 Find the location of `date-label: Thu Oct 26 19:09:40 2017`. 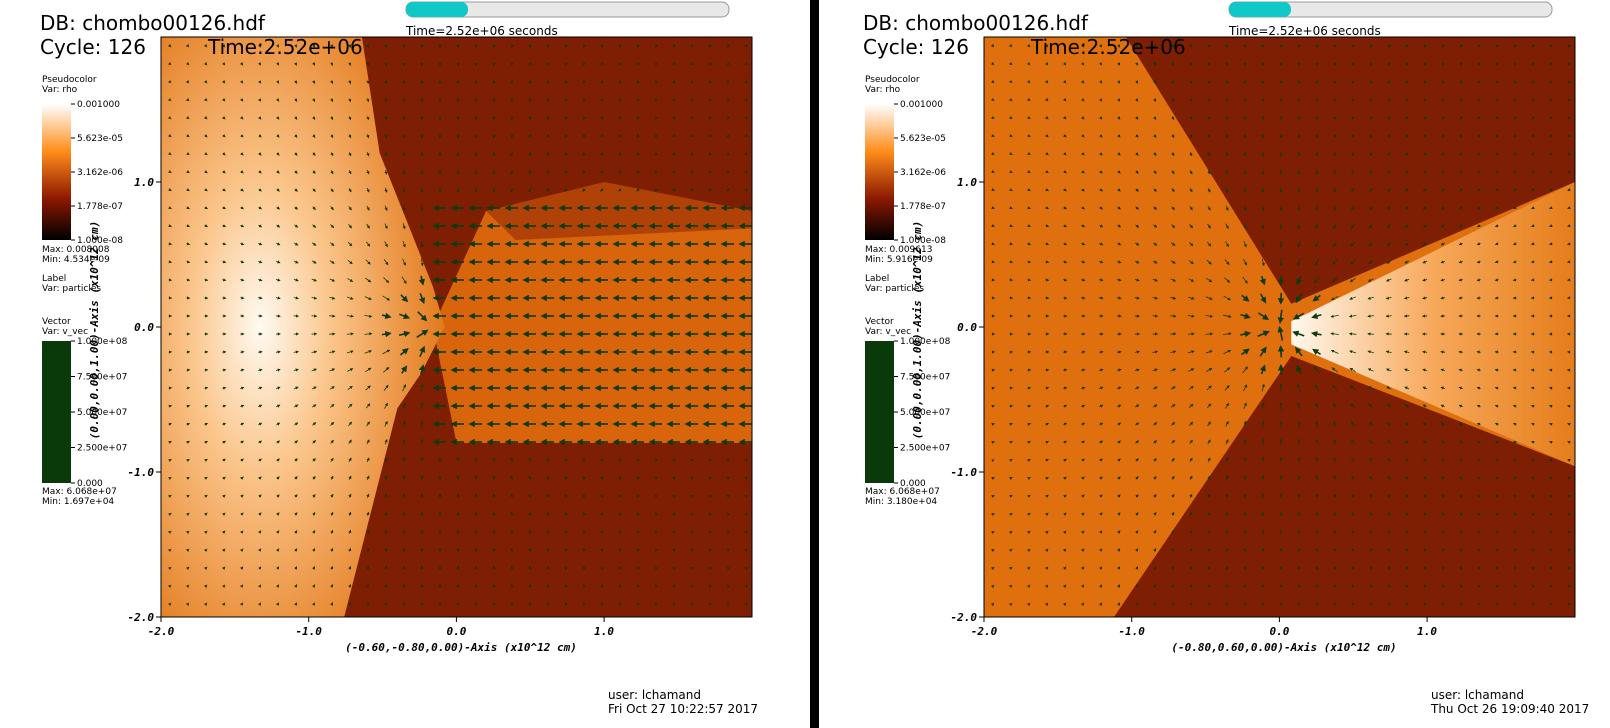

date-label: Thu Oct 26 19:09:40 2017 is located at coordinates (1509, 709).